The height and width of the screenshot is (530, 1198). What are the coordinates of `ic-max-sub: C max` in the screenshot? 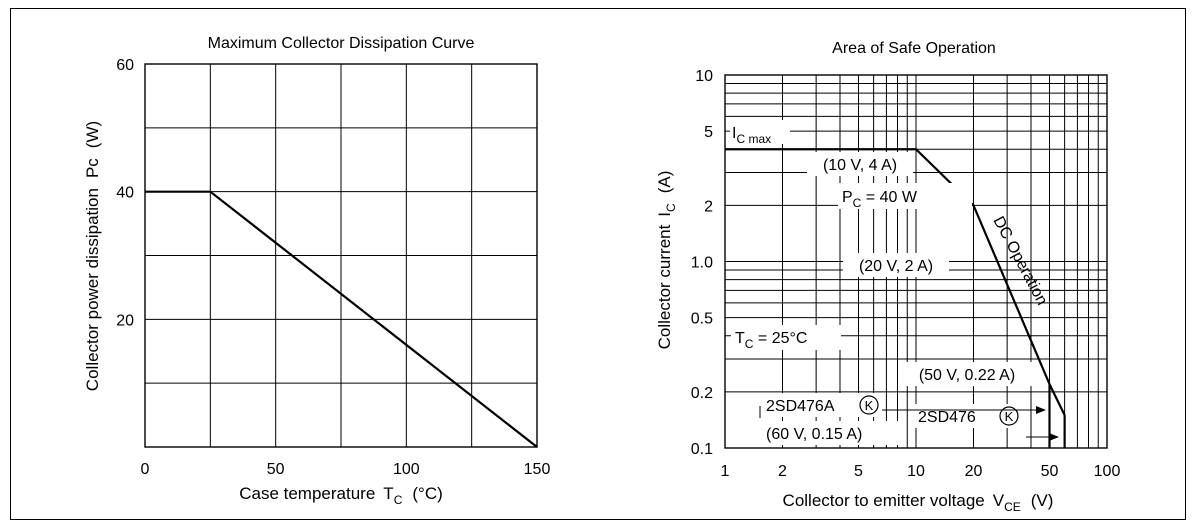 It's located at (753, 139).